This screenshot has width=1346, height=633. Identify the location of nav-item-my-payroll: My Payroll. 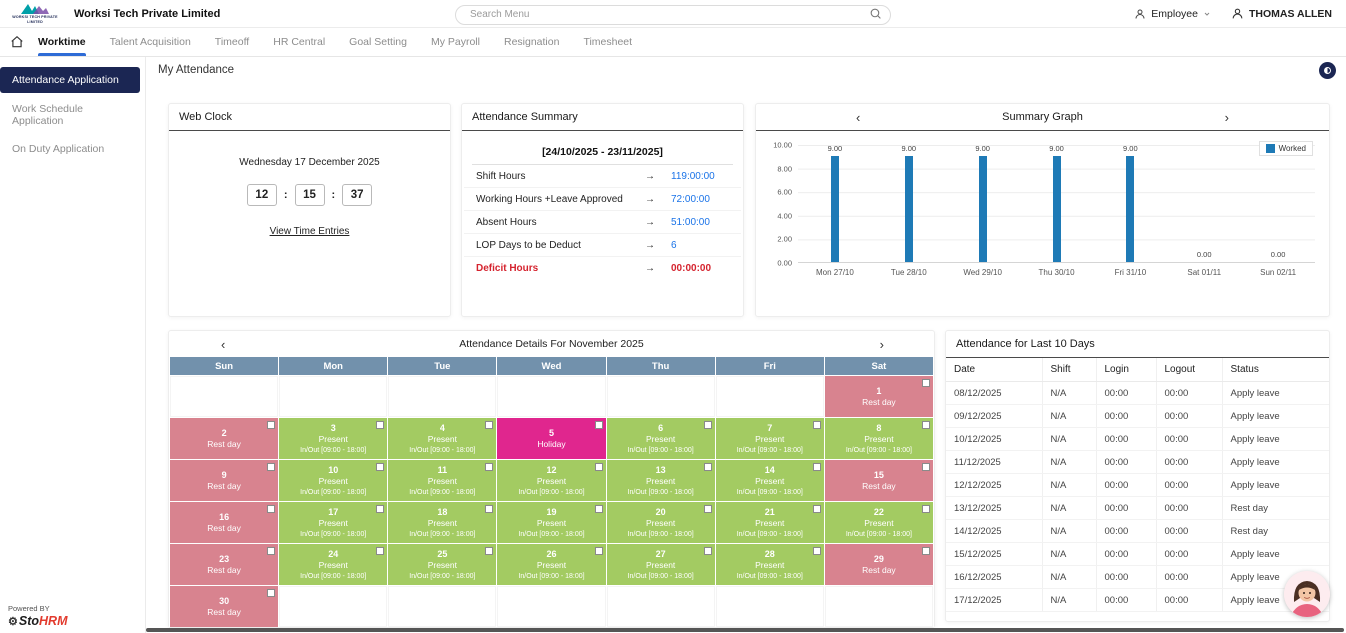
(455, 42).